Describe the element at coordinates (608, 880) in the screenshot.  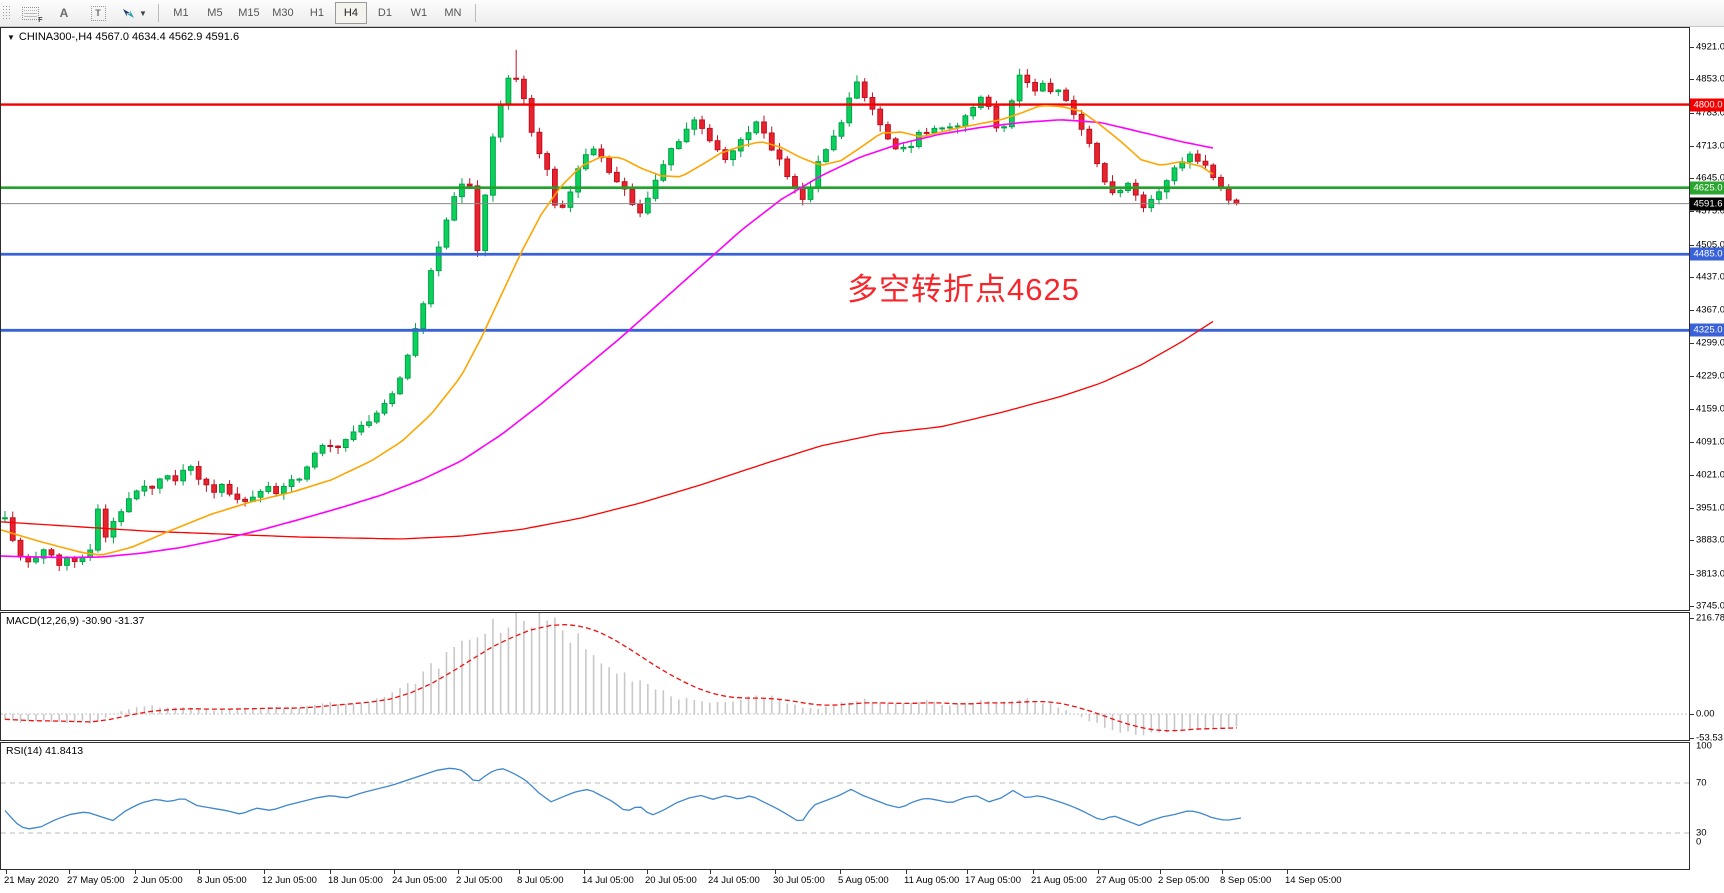
I see `time-label: 14 Jul 05:00` at that location.